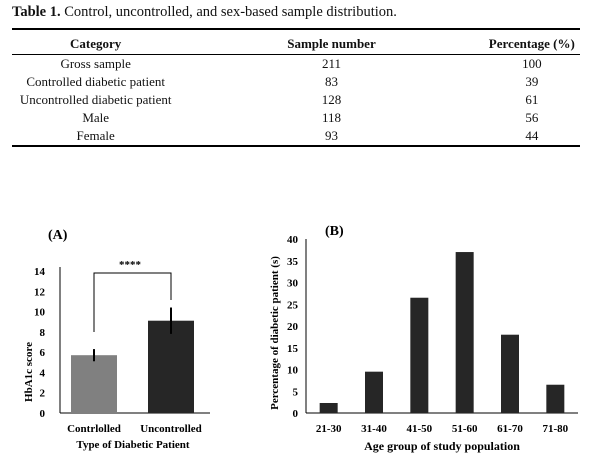 This screenshot has height=466, width=599. Describe the element at coordinates (293, 327) in the screenshot. I see `chart-b-y-tick-label: 20` at that location.